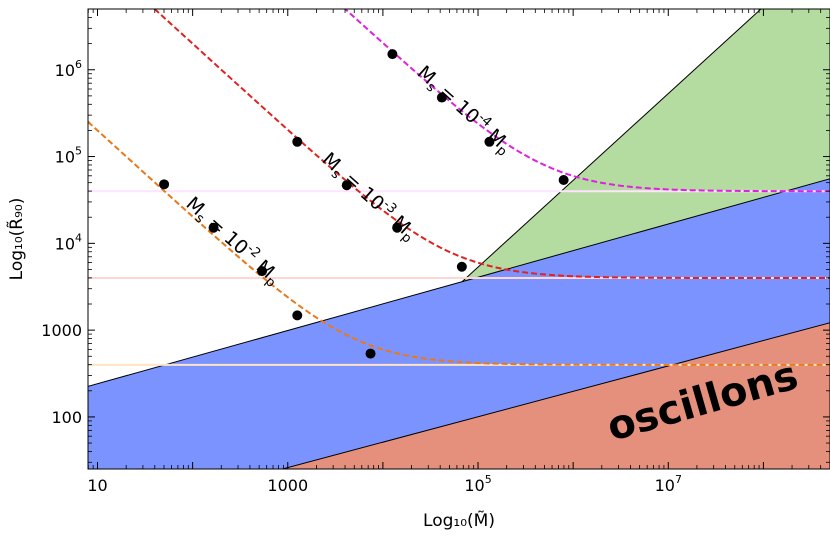 The height and width of the screenshot is (537, 830). What do you see at coordinates (369, 197) in the screenshot?
I see `curve-label-series-2: Ms = 10-3 Mp` at bounding box center [369, 197].